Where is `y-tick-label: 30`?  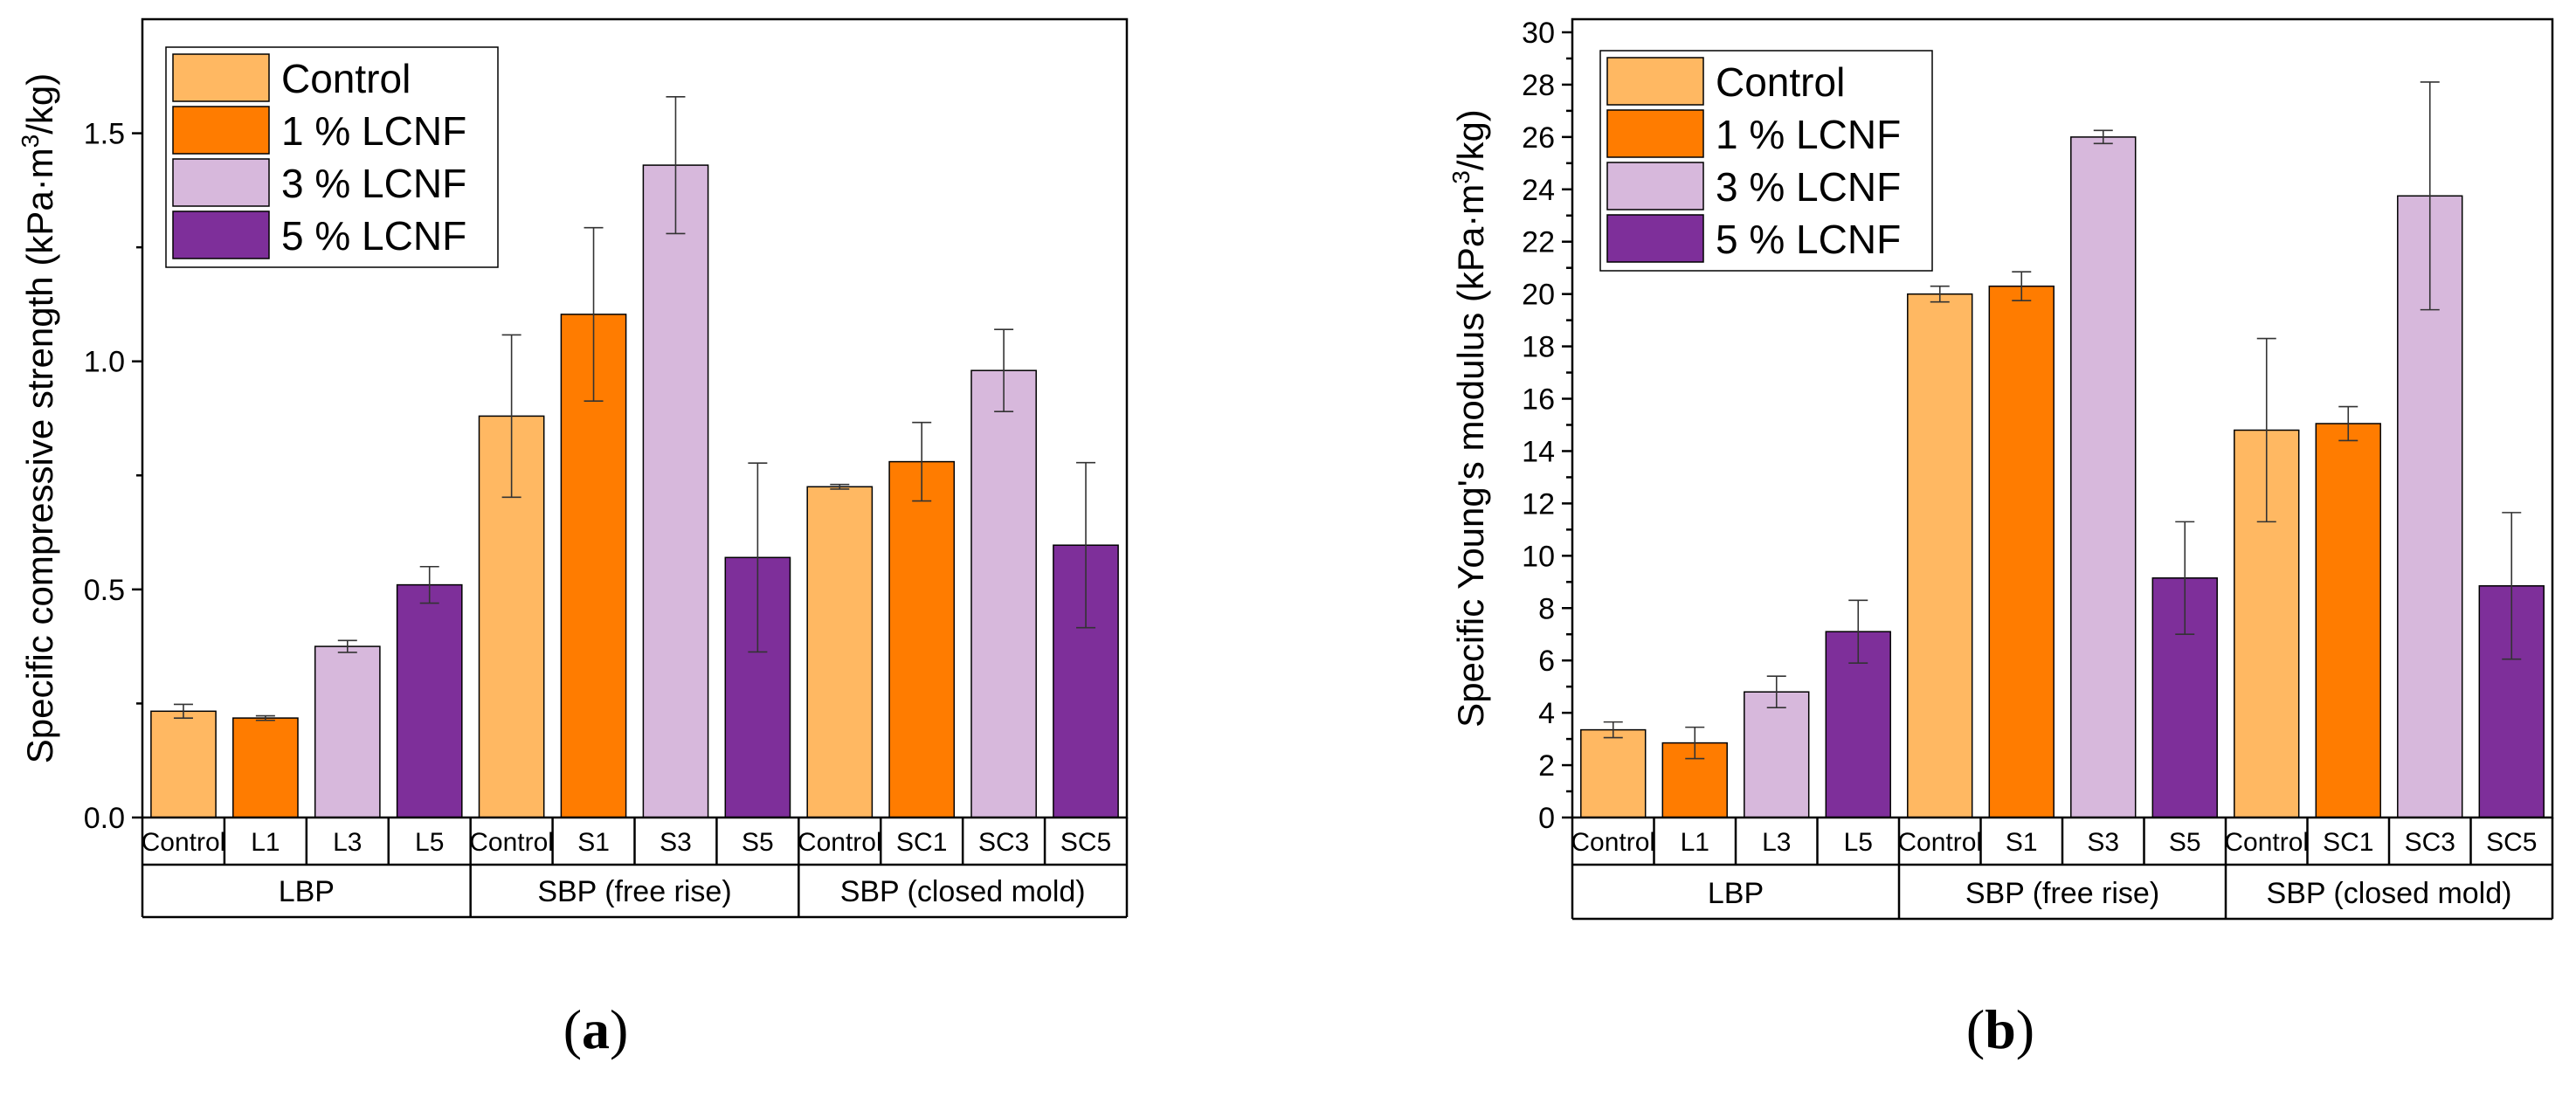 y-tick-label: 30 is located at coordinates (1538, 33).